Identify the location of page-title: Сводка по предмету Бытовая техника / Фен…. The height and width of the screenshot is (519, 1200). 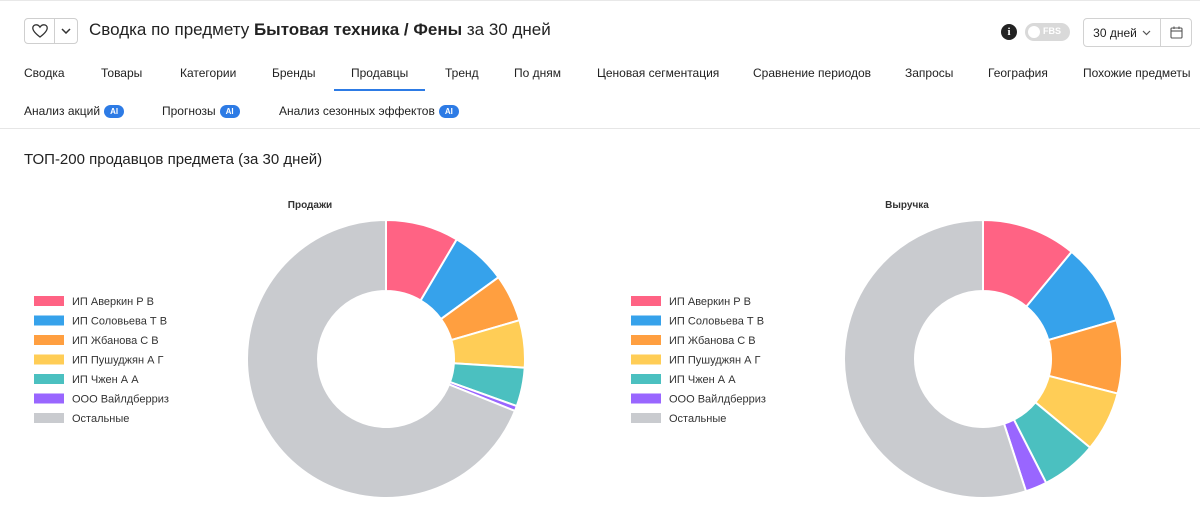
(320, 30).